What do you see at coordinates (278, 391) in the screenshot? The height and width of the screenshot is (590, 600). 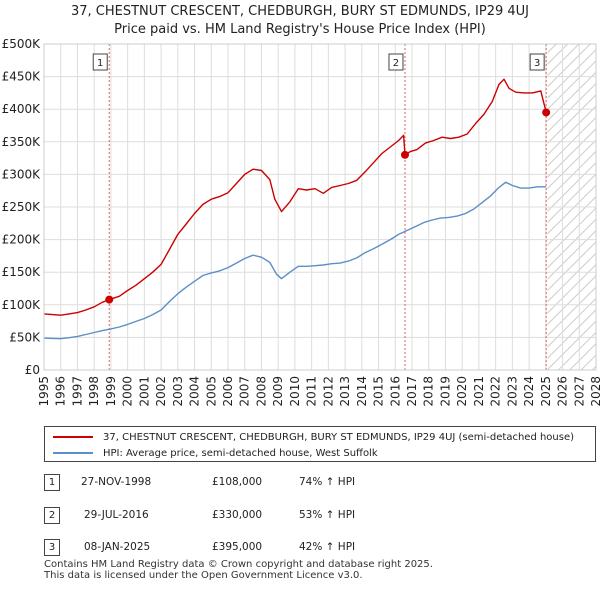 I see `x-tick-label: 2009` at bounding box center [278, 391].